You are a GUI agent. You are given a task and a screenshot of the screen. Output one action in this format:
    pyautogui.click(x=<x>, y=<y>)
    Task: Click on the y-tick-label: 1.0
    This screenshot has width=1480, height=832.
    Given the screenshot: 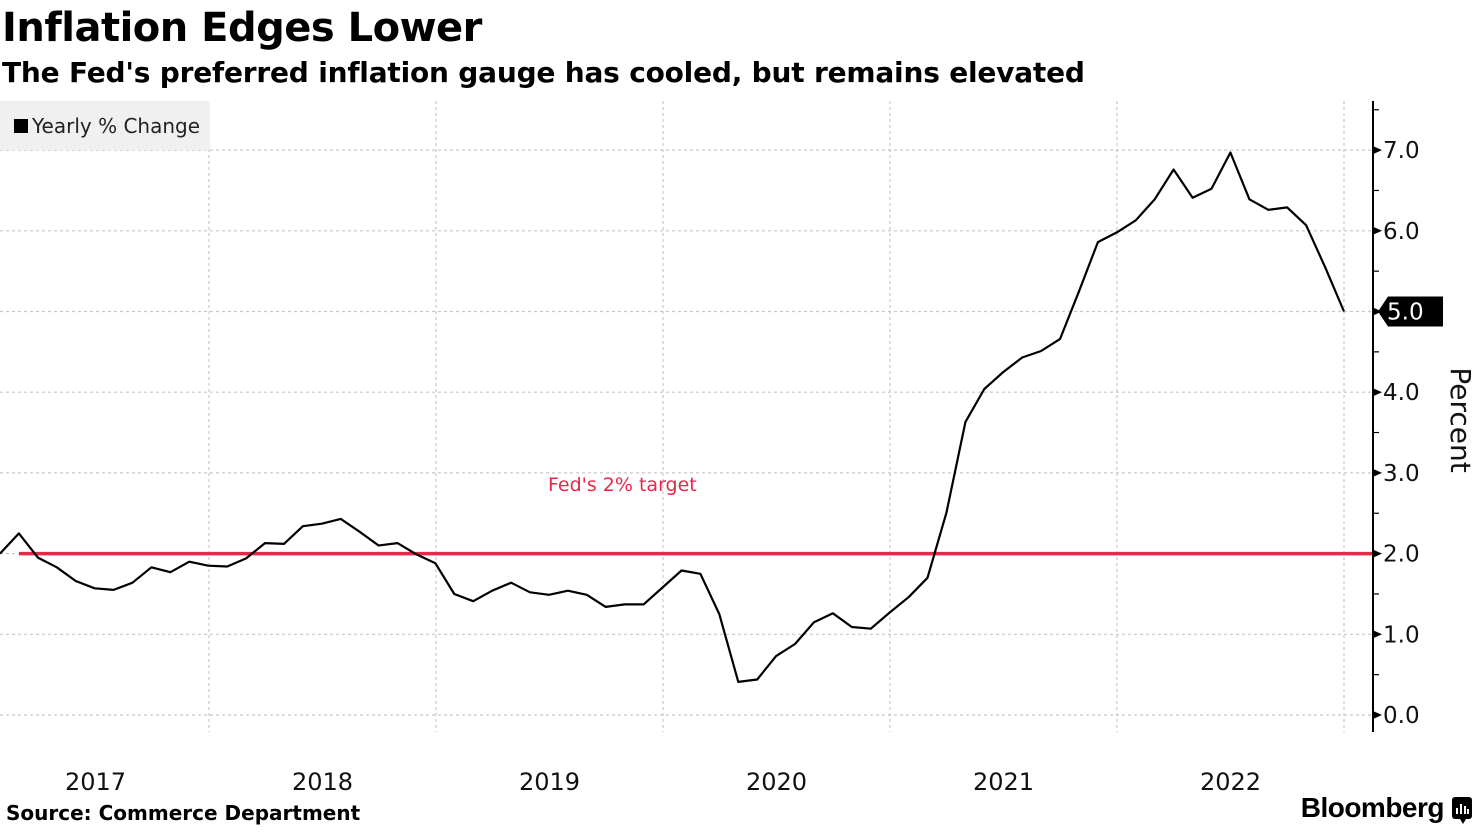 What is the action you would take?
    pyautogui.click(x=1401, y=635)
    